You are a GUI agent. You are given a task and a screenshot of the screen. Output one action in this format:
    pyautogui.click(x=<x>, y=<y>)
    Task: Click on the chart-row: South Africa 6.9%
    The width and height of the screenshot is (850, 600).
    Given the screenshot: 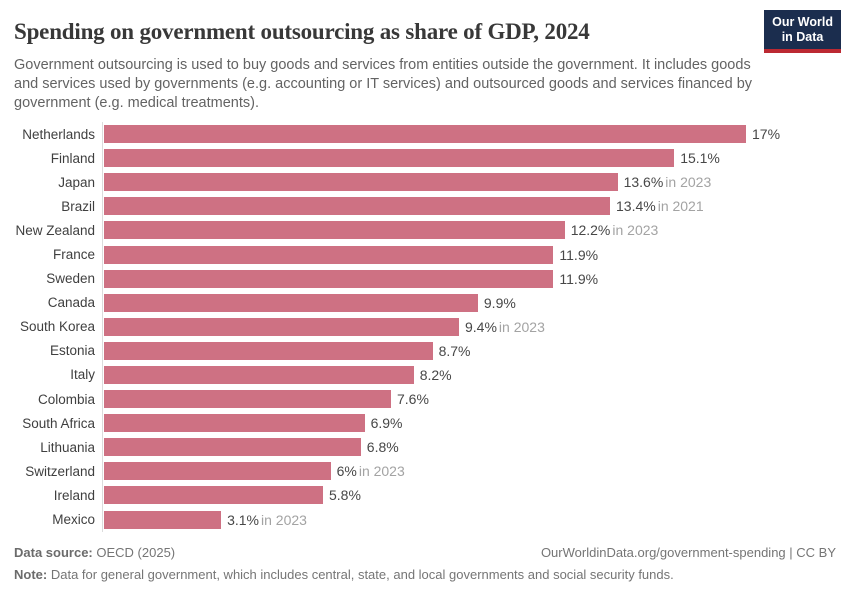 What is the action you would take?
    pyautogui.click(x=425, y=423)
    